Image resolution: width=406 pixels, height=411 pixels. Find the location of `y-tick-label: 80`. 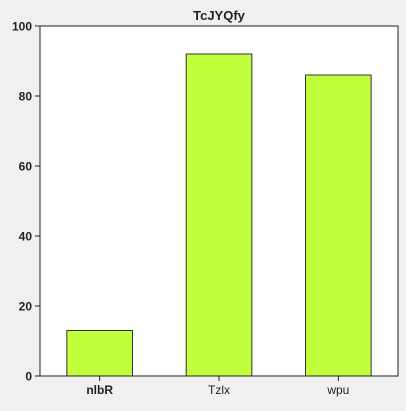

y-tick-label: 80 is located at coordinates (26, 97).